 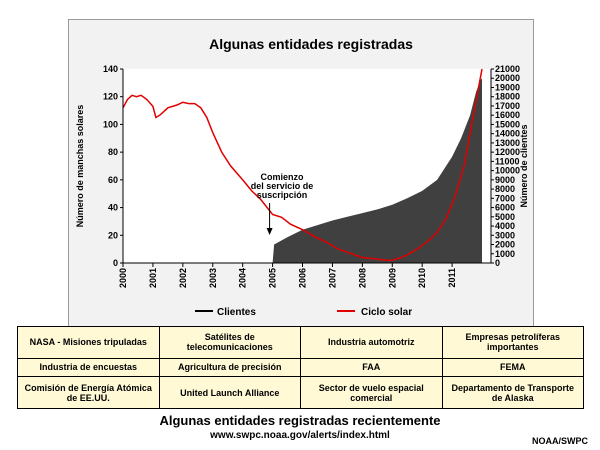 What do you see at coordinates (303, 312) in the screenshot?
I see `legend: Clientes Ciclo solar` at bounding box center [303, 312].